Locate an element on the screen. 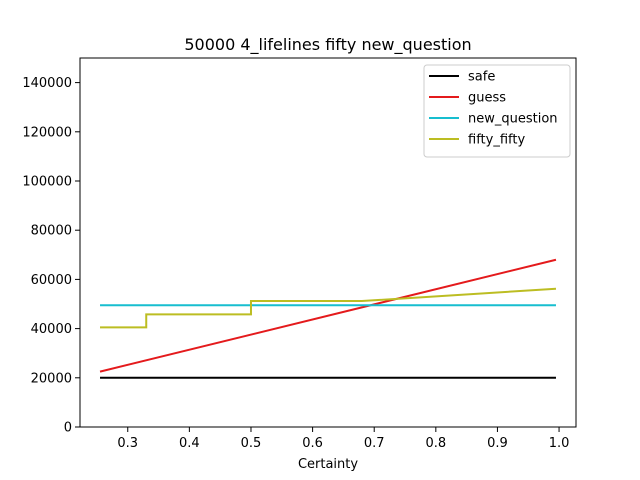 The image size is (640, 480). x-tick-label: 0.5 is located at coordinates (251, 443).